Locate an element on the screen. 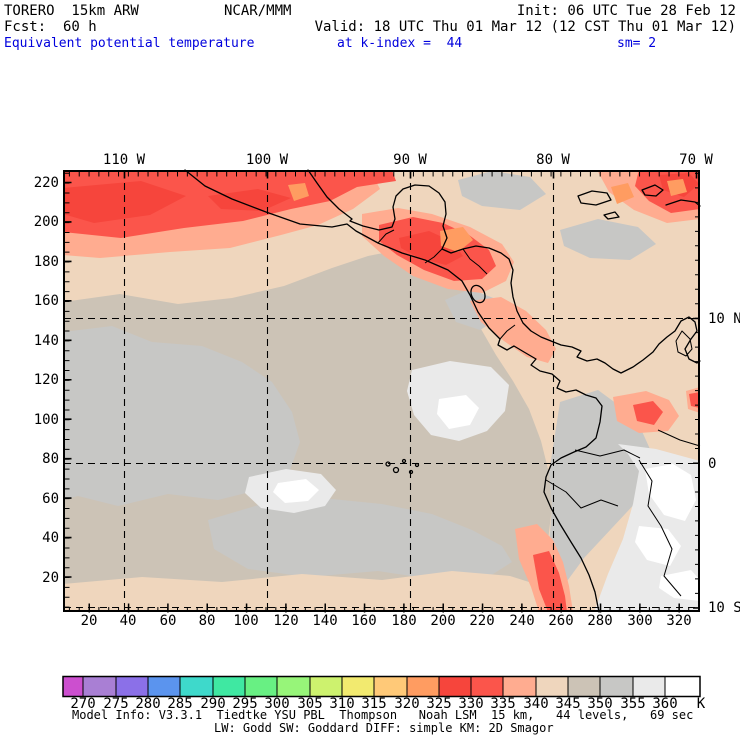  level-label: at k-index = 44 is located at coordinates (400, 43).